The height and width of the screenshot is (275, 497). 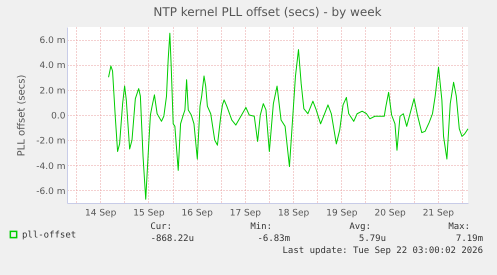 What do you see at coordinates (459, 227) in the screenshot?
I see `text: Max:` at bounding box center [459, 227].